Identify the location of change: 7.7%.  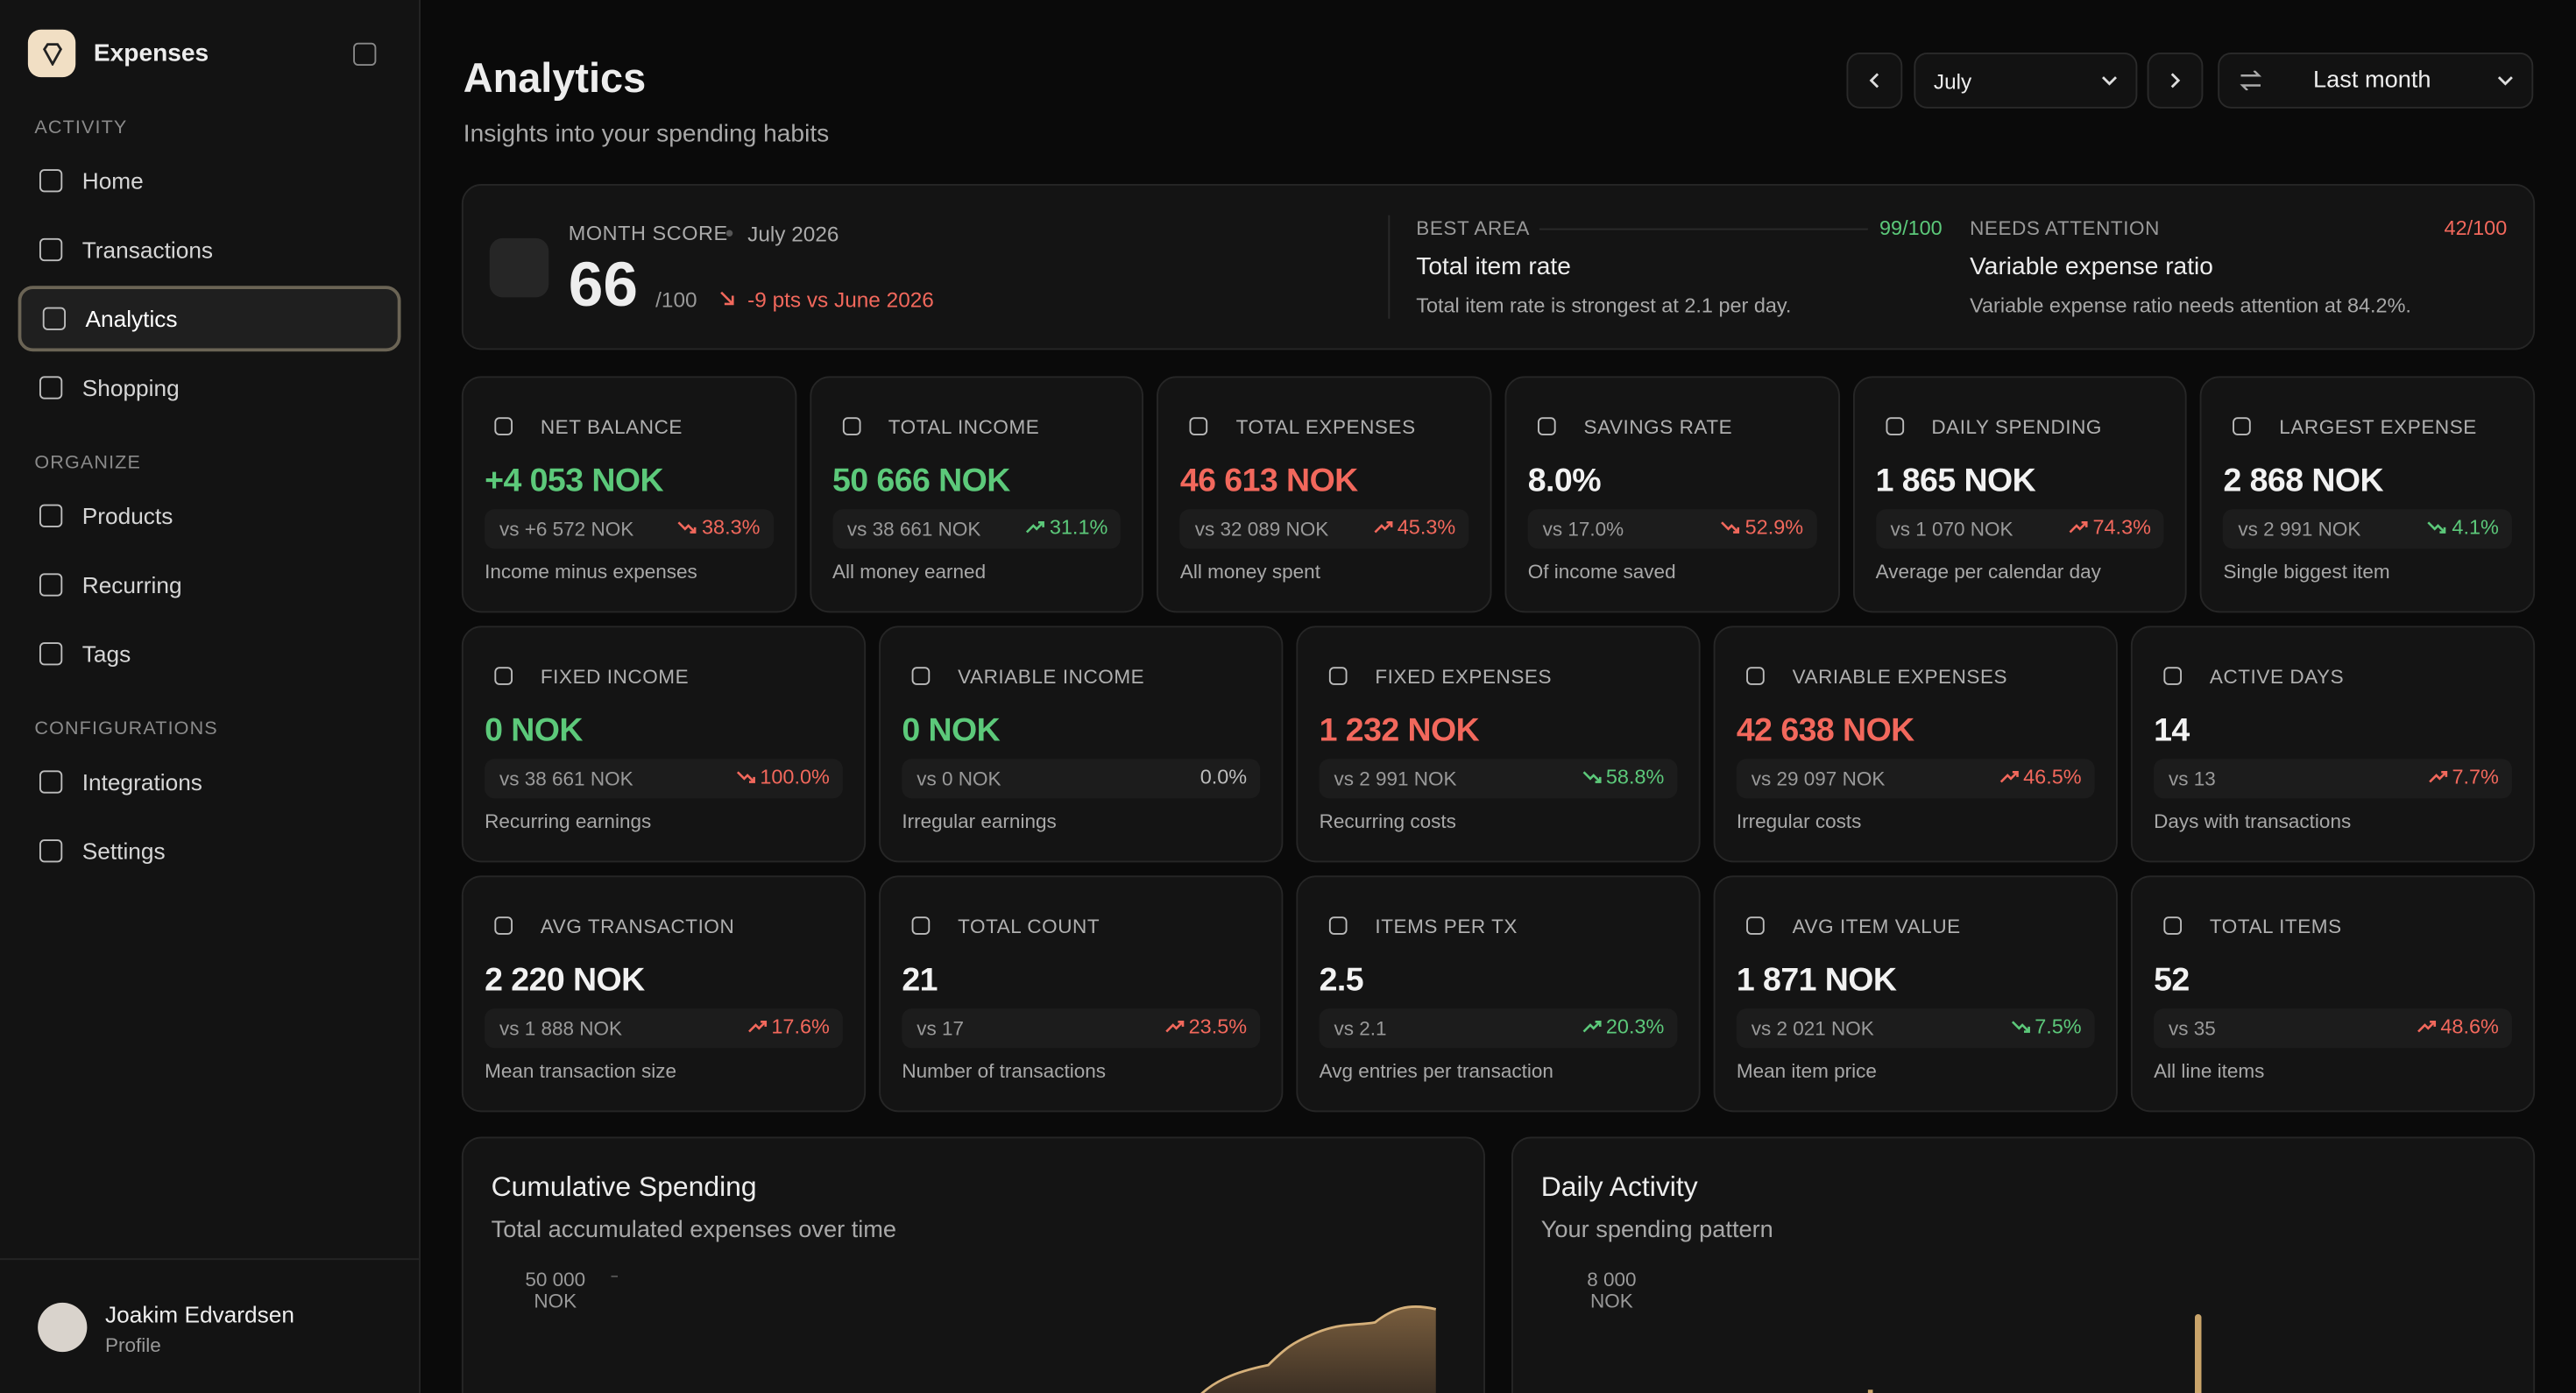
(2463, 777).